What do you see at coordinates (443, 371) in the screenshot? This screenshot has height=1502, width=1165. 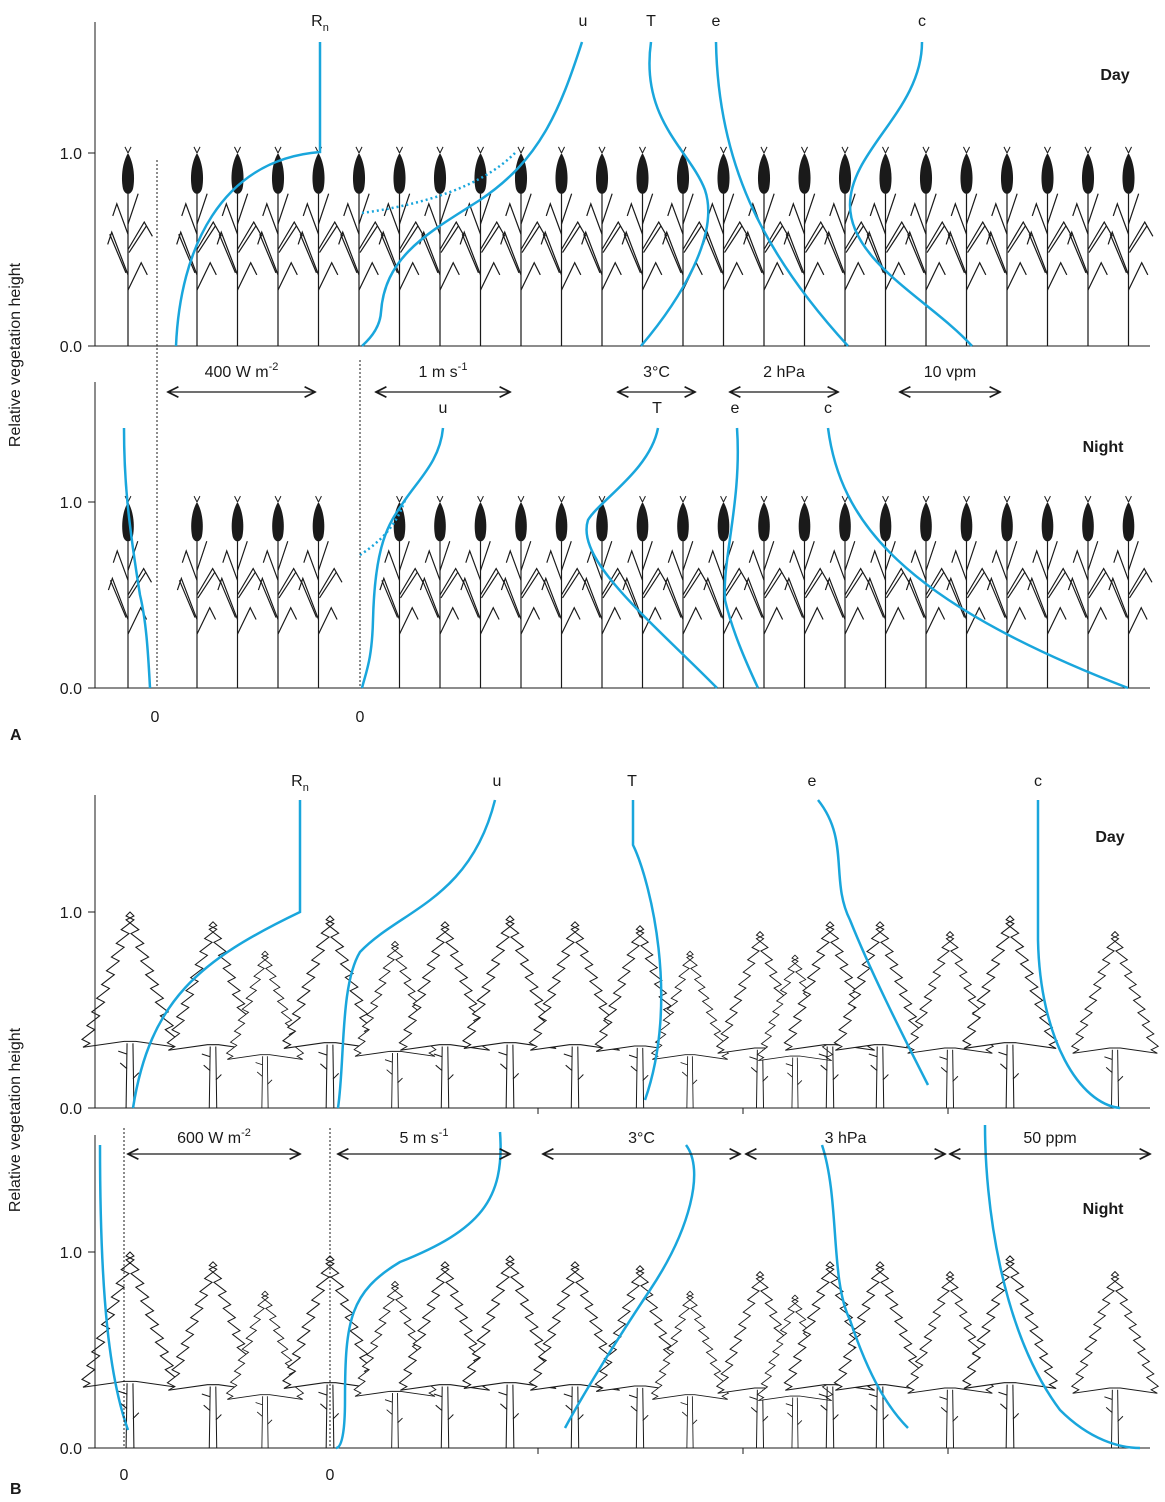 I see `scale-label: 1 m s-1` at bounding box center [443, 371].